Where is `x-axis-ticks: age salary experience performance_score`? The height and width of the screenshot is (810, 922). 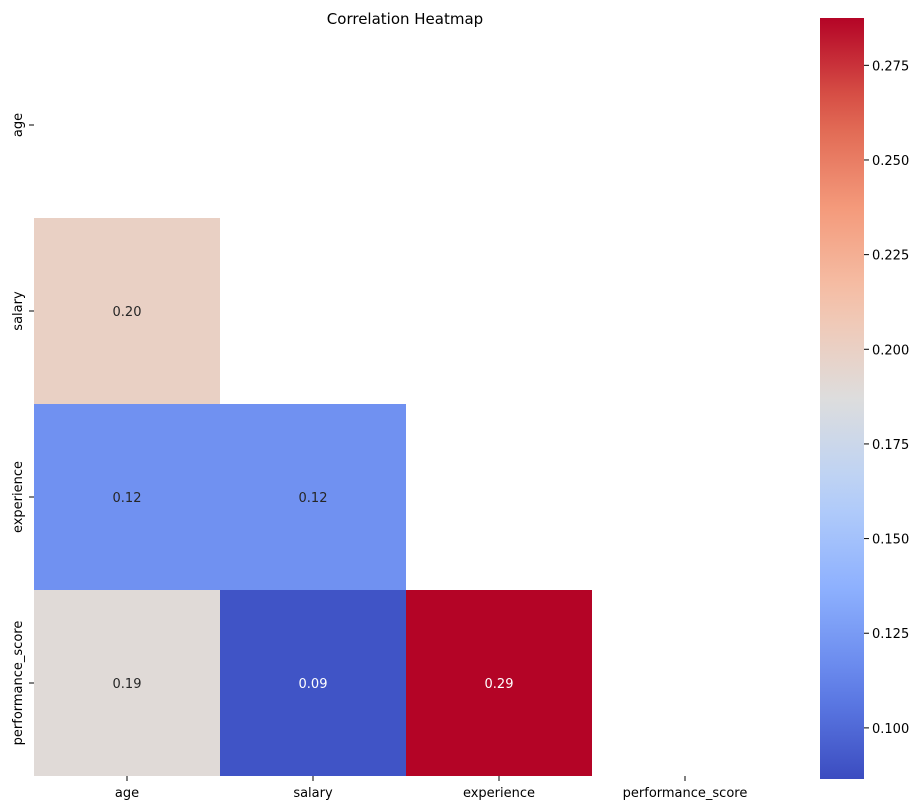 x-axis-ticks: age salary experience performance_score is located at coordinates (431, 788).